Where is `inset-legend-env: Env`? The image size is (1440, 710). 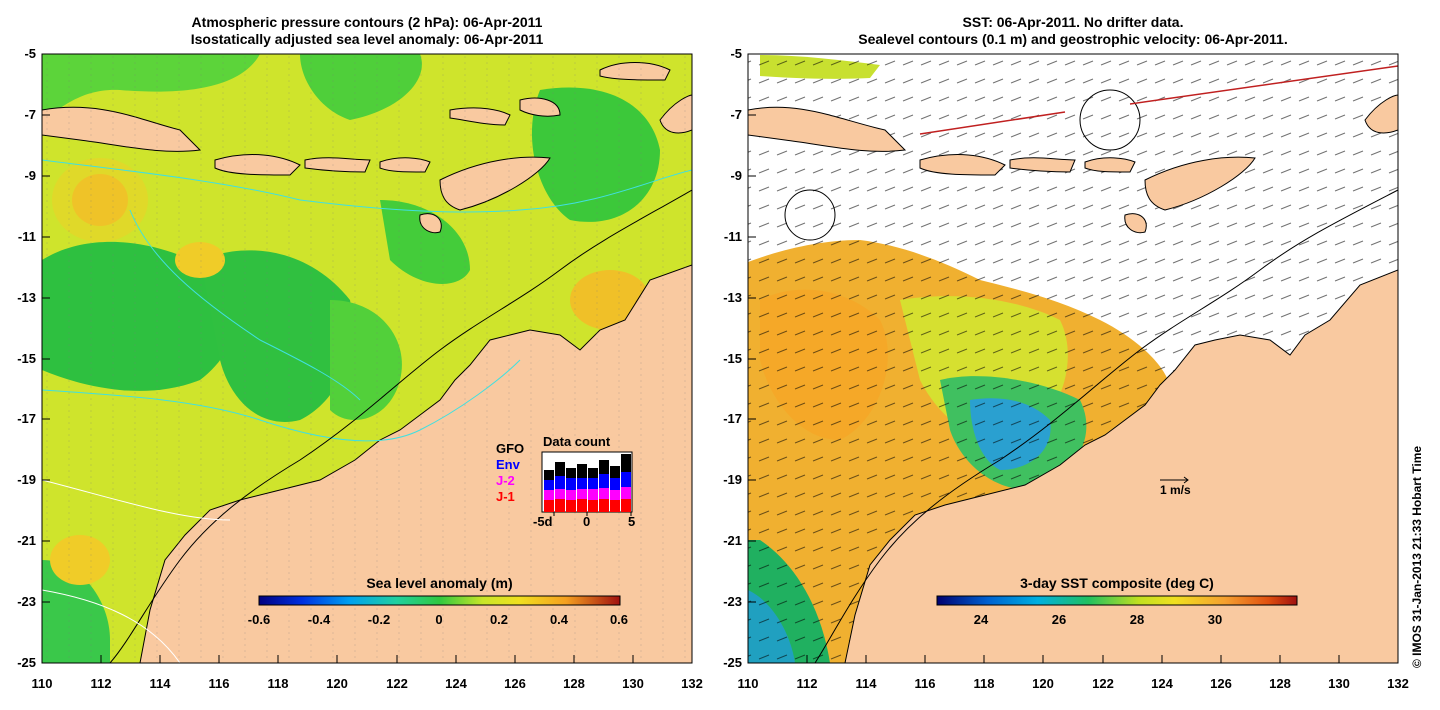 inset-legend-env: Env is located at coordinates (508, 464).